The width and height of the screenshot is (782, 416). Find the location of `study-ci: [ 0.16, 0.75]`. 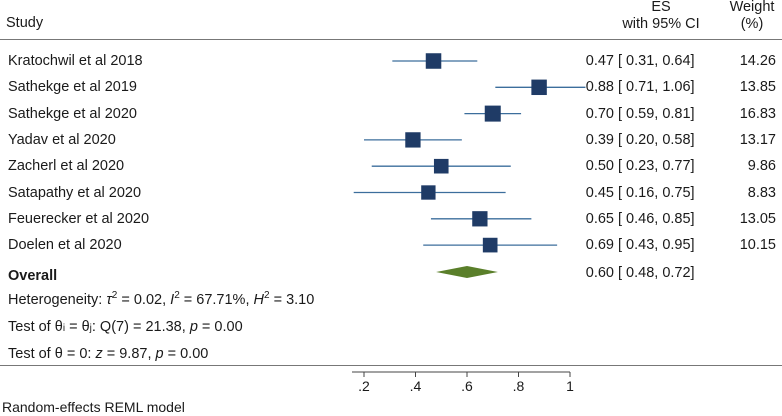

study-ci: [ 0.16, 0.75] is located at coordinates (656, 193).